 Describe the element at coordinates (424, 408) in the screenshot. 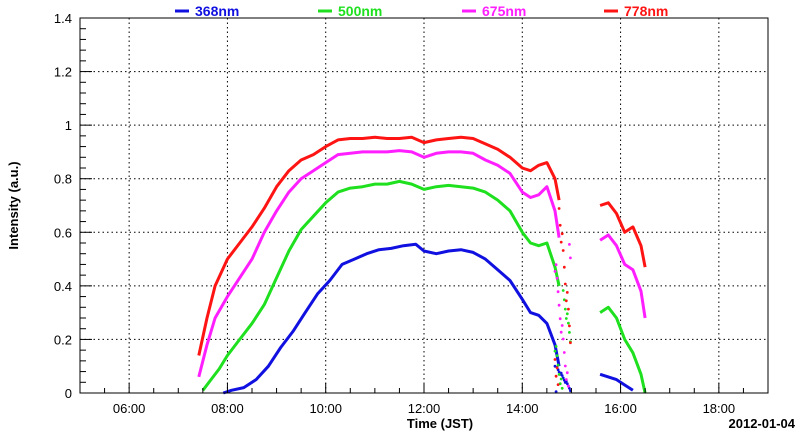

I see `x-tick-label: 12:00` at that location.